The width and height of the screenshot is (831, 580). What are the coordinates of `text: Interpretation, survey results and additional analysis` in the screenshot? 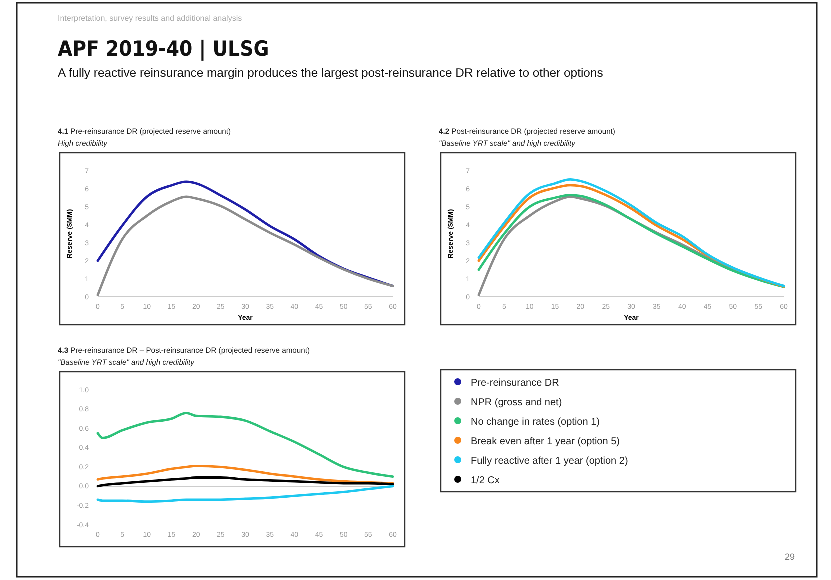 It's located at (150, 18).